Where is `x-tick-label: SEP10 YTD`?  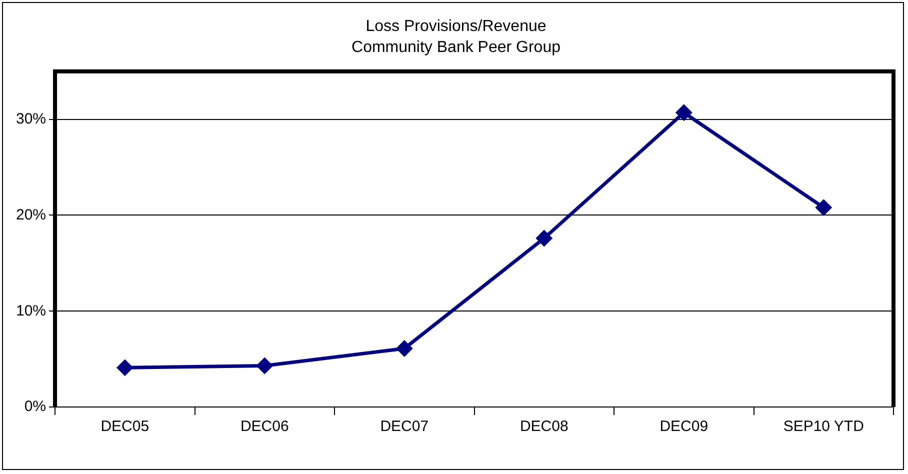 x-tick-label: SEP10 YTD is located at coordinates (823, 427).